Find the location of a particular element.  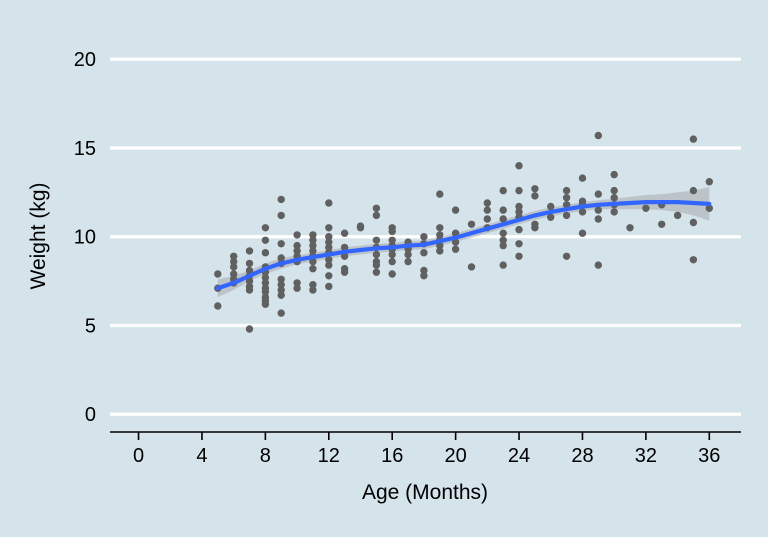

y-tick-label-1: 5 is located at coordinates (90, 326).